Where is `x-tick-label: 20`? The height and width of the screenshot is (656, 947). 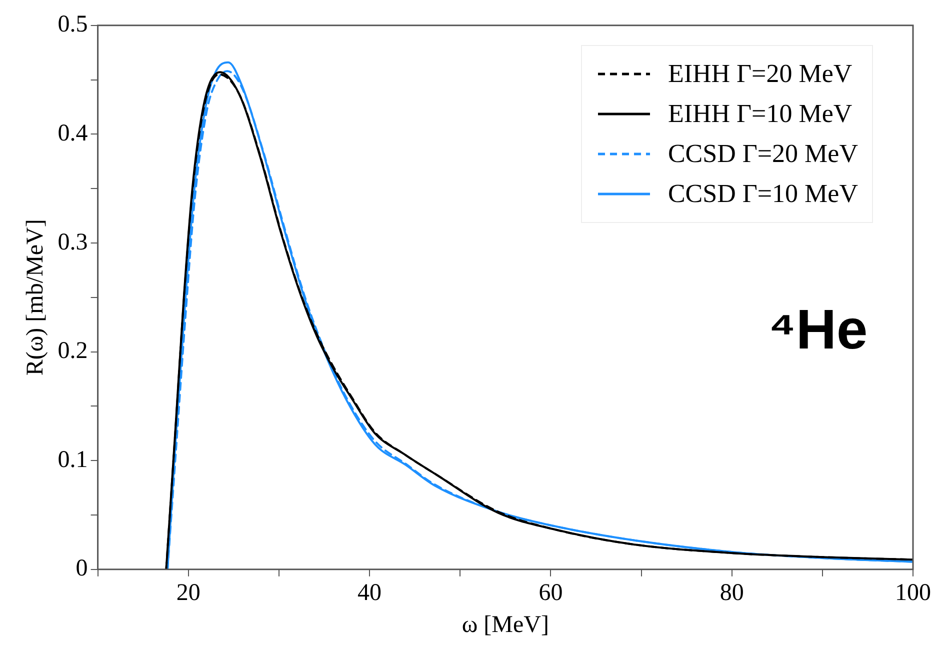
x-tick-label: 20 is located at coordinates (188, 593).